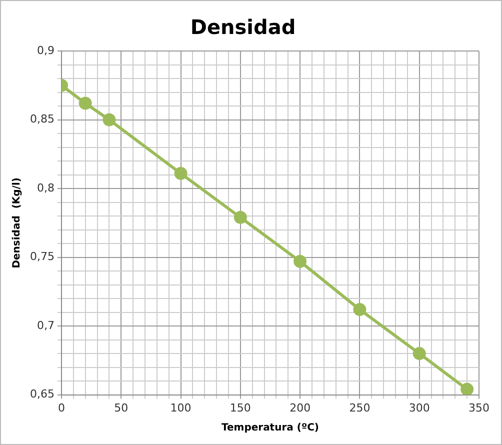  I want to click on y-tick-label: 0,8, so click(45, 187).